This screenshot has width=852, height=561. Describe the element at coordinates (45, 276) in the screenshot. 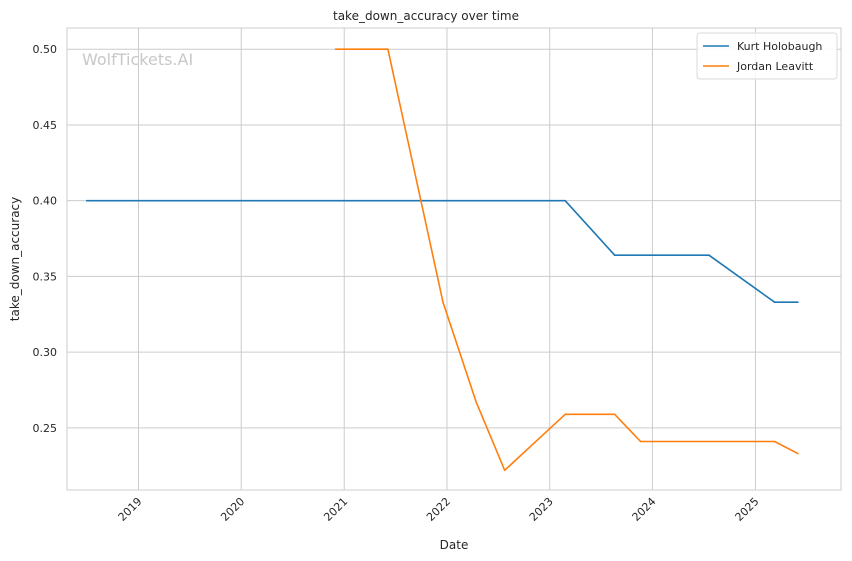

I see `y-tick-label: 0.35` at that location.